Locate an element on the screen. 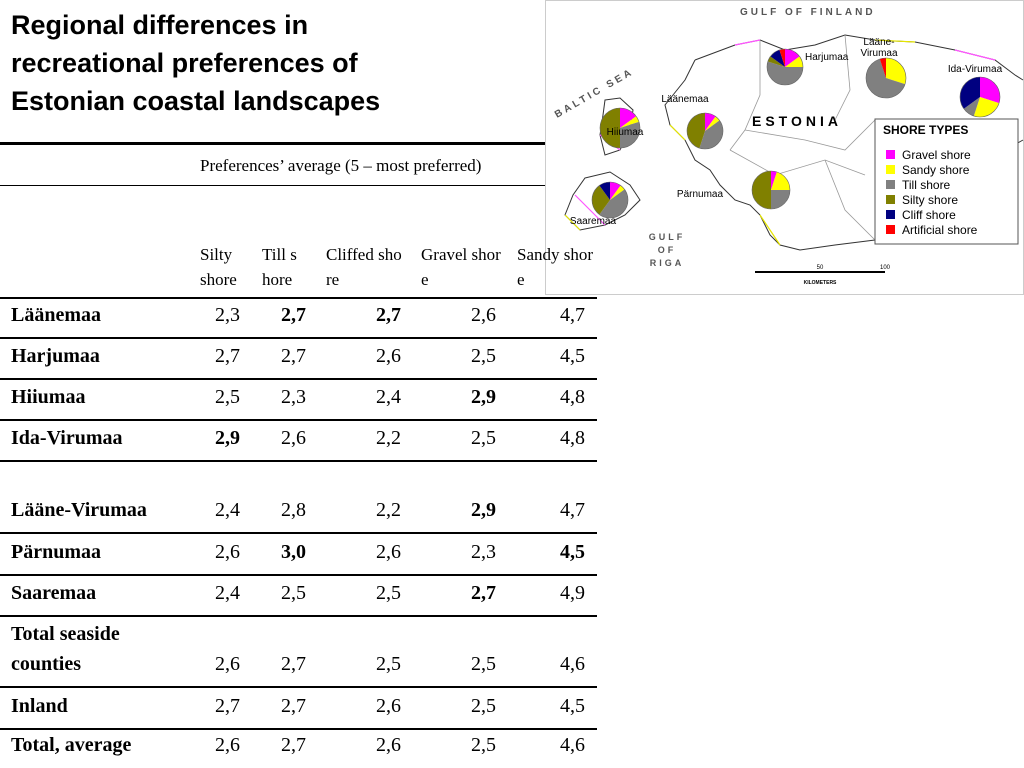  county-label: Läänemaa is located at coordinates (685, 99).